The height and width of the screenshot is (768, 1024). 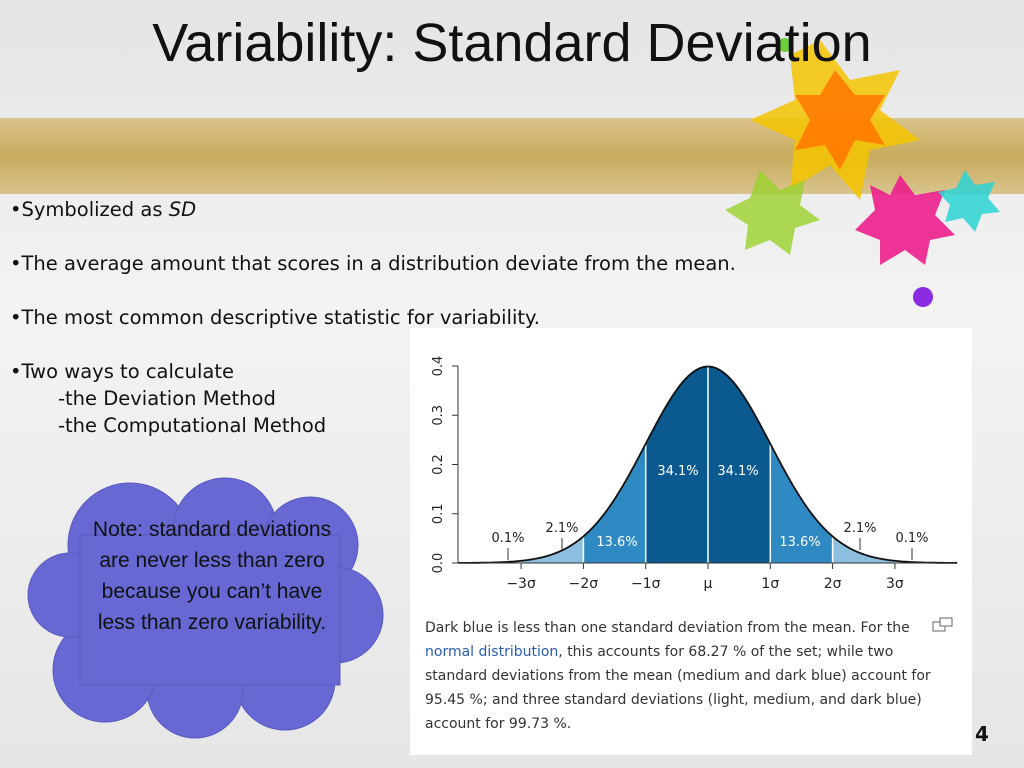 I want to click on bullet-emphasis: SD, so click(x=182, y=209).